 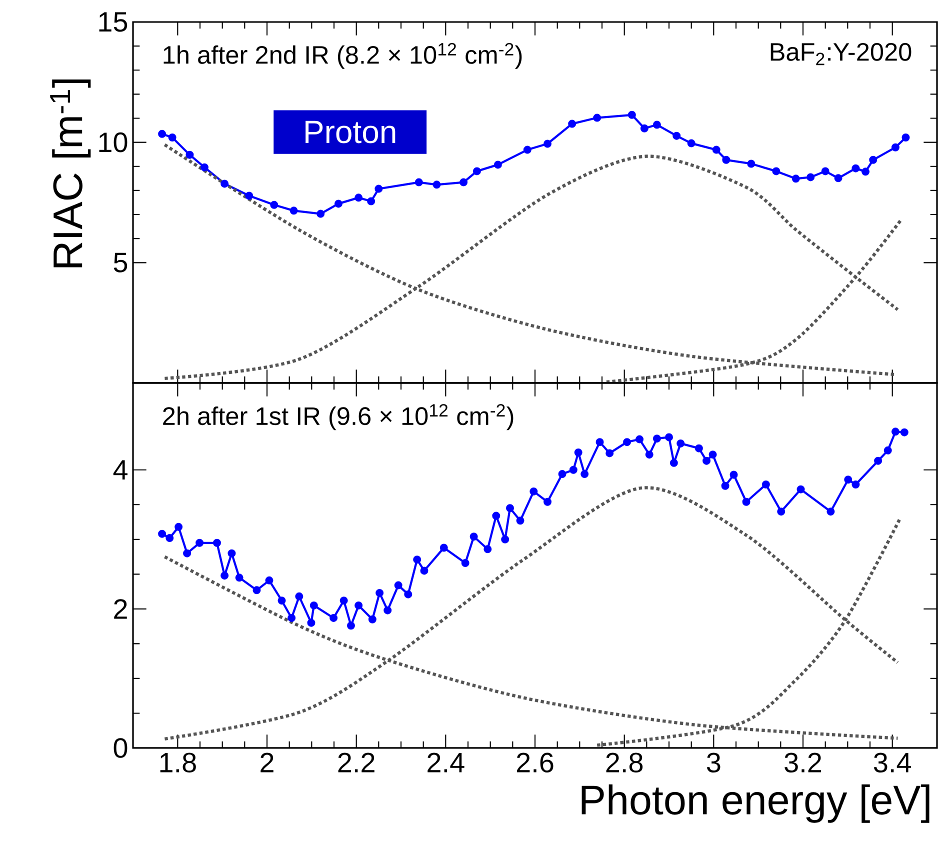 What do you see at coordinates (121, 748) in the screenshot?
I see `y-tick-label: 0` at bounding box center [121, 748].